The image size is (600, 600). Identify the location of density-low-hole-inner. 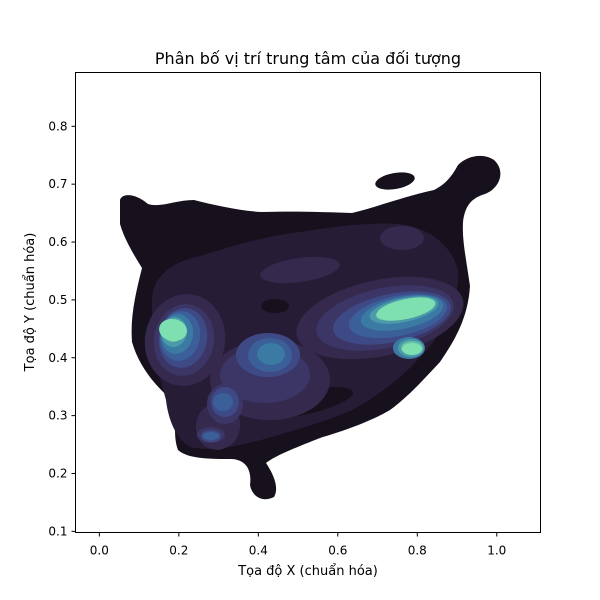
(275, 306).